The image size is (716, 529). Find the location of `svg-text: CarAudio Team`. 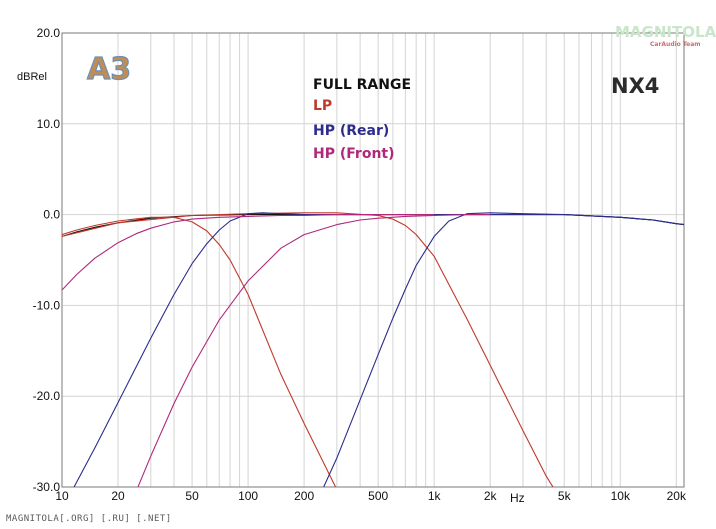

svg-text: CarAudio Team is located at coordinates (675, 44).